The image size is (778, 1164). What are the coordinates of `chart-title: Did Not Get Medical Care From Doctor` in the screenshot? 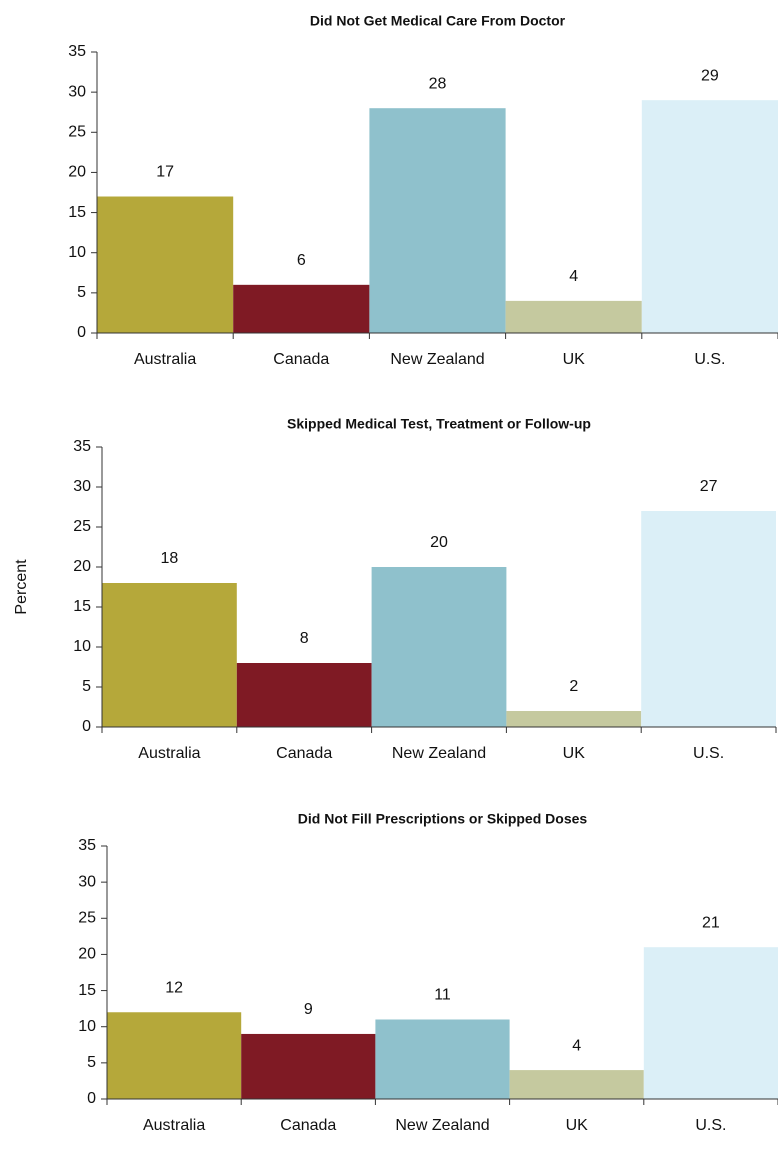 It's located at (438, 21).